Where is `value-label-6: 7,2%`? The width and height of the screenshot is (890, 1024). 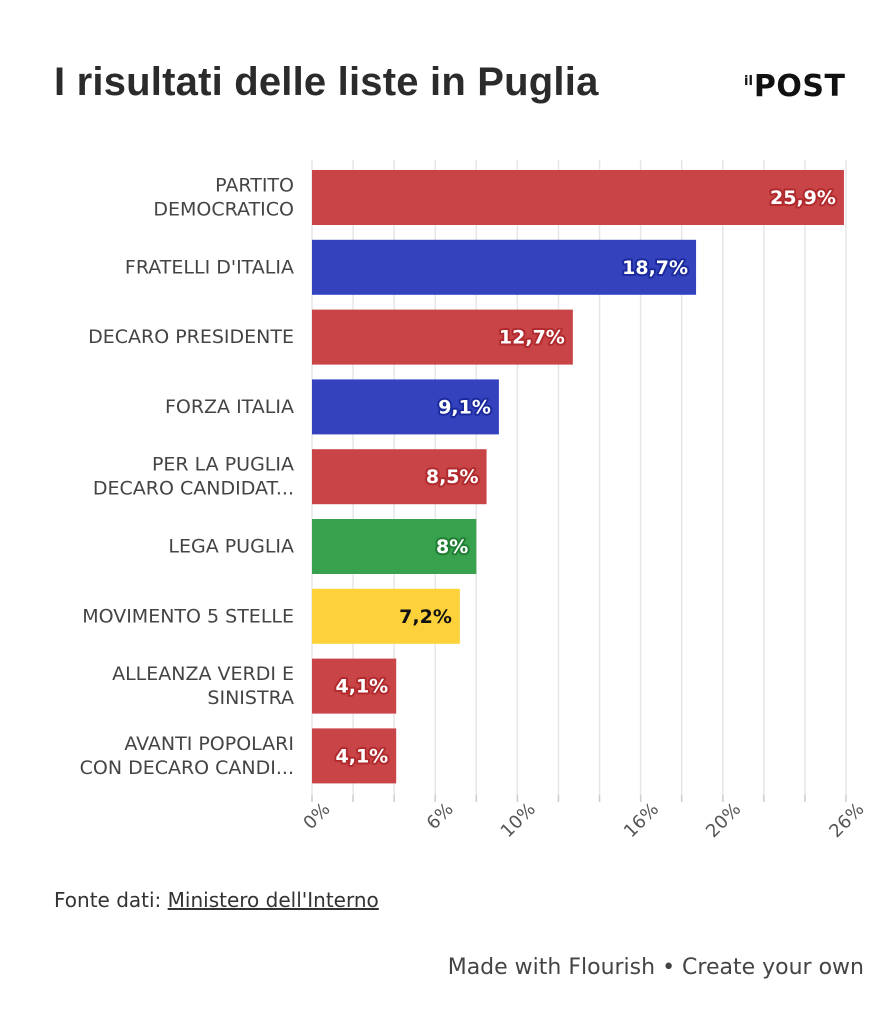
value-label-6: 7,2% is located at coordinates (425, 617).